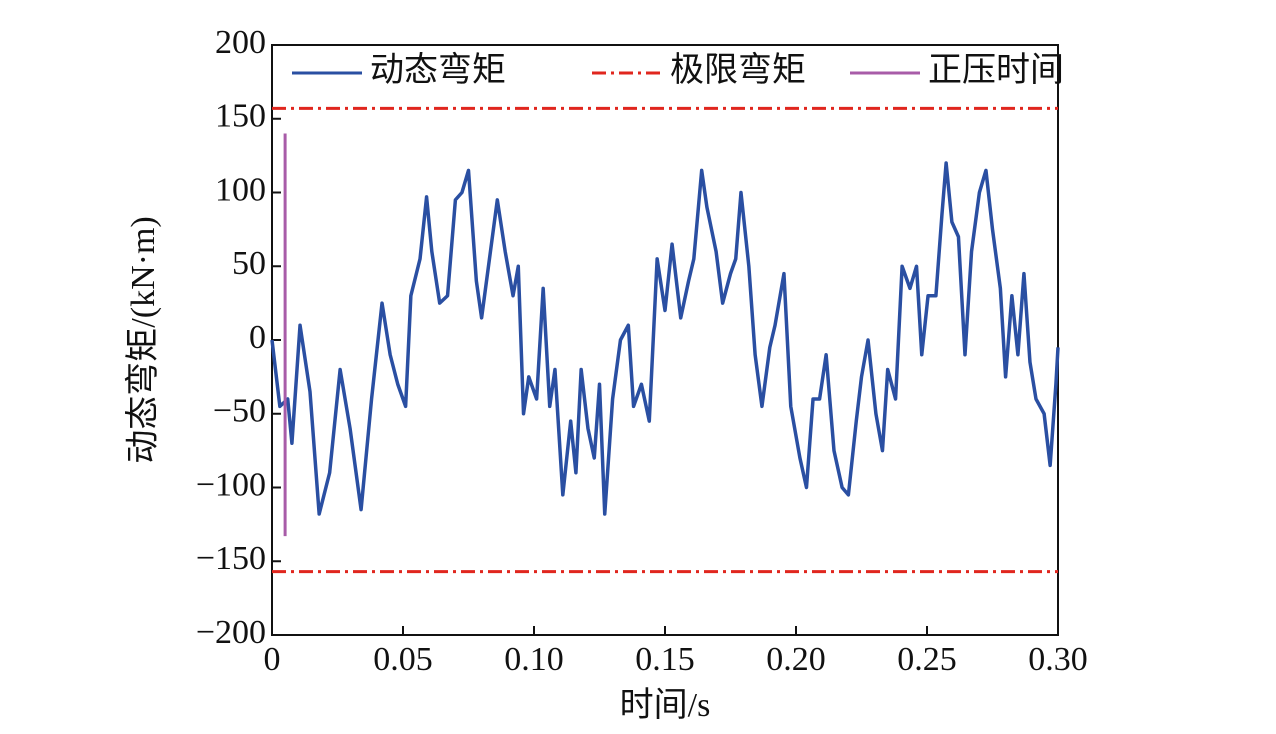  What do you see at coordinates (927, 659) in the screenshot?
I see `x-tick-label: 0.25` at bounding box center [927, 659].